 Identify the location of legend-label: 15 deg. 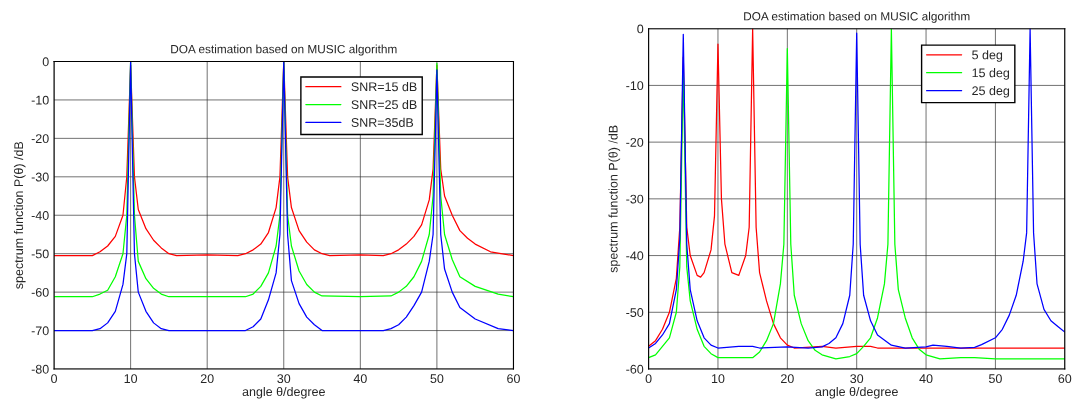
(991, 74).